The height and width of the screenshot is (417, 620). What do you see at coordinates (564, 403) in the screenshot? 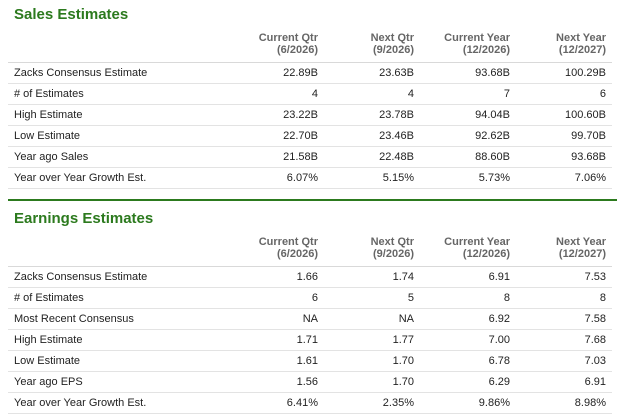
I see `cell-value: 8.98%` at bounding box center [564, 403].